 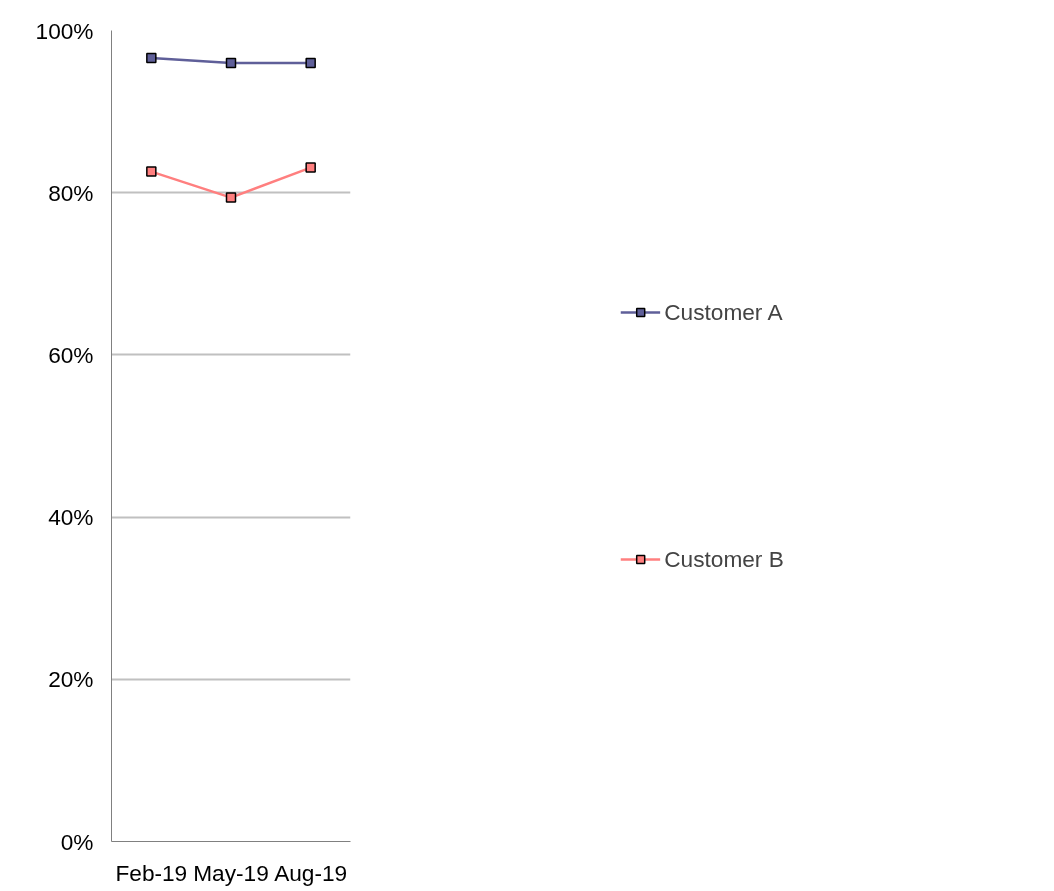 I want to click on y-tick-label: 0%, so click(x=77, y=841).